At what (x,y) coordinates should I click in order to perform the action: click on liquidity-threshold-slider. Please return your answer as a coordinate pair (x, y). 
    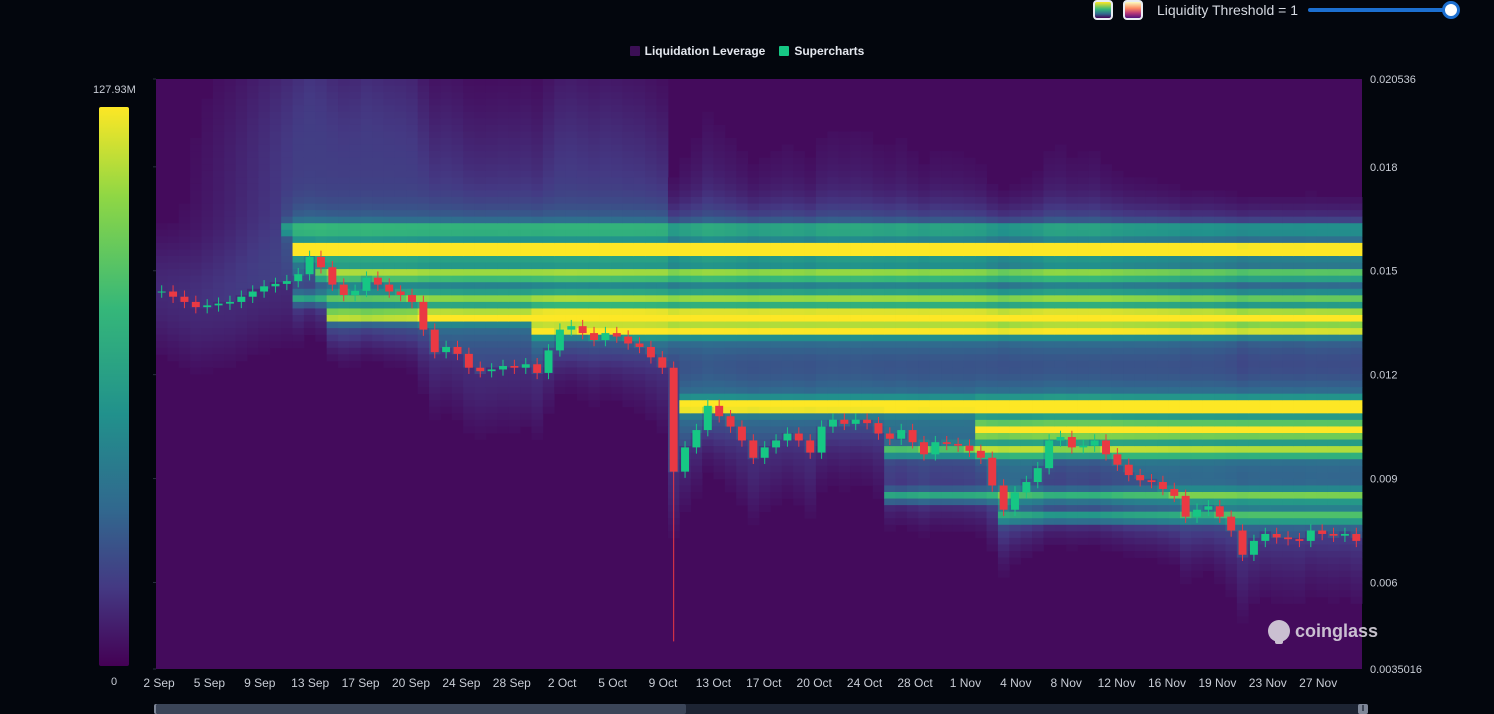
    Looking at the image, I should click on (1384, 10).